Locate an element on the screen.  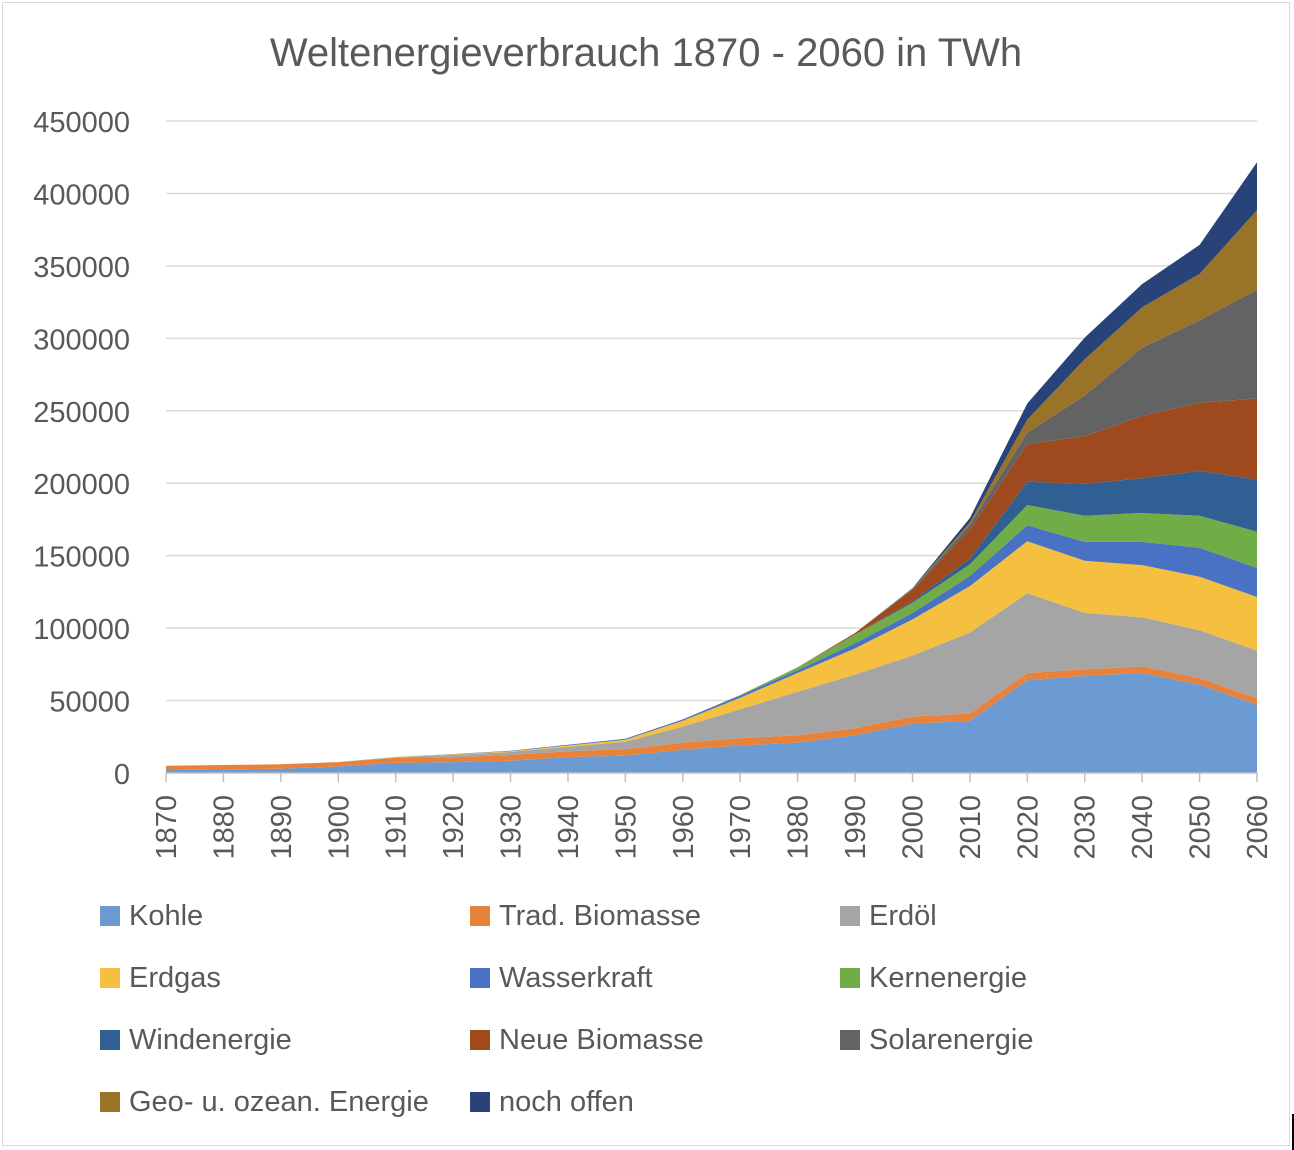
area-erd-l is located at coordinates (711, 679).